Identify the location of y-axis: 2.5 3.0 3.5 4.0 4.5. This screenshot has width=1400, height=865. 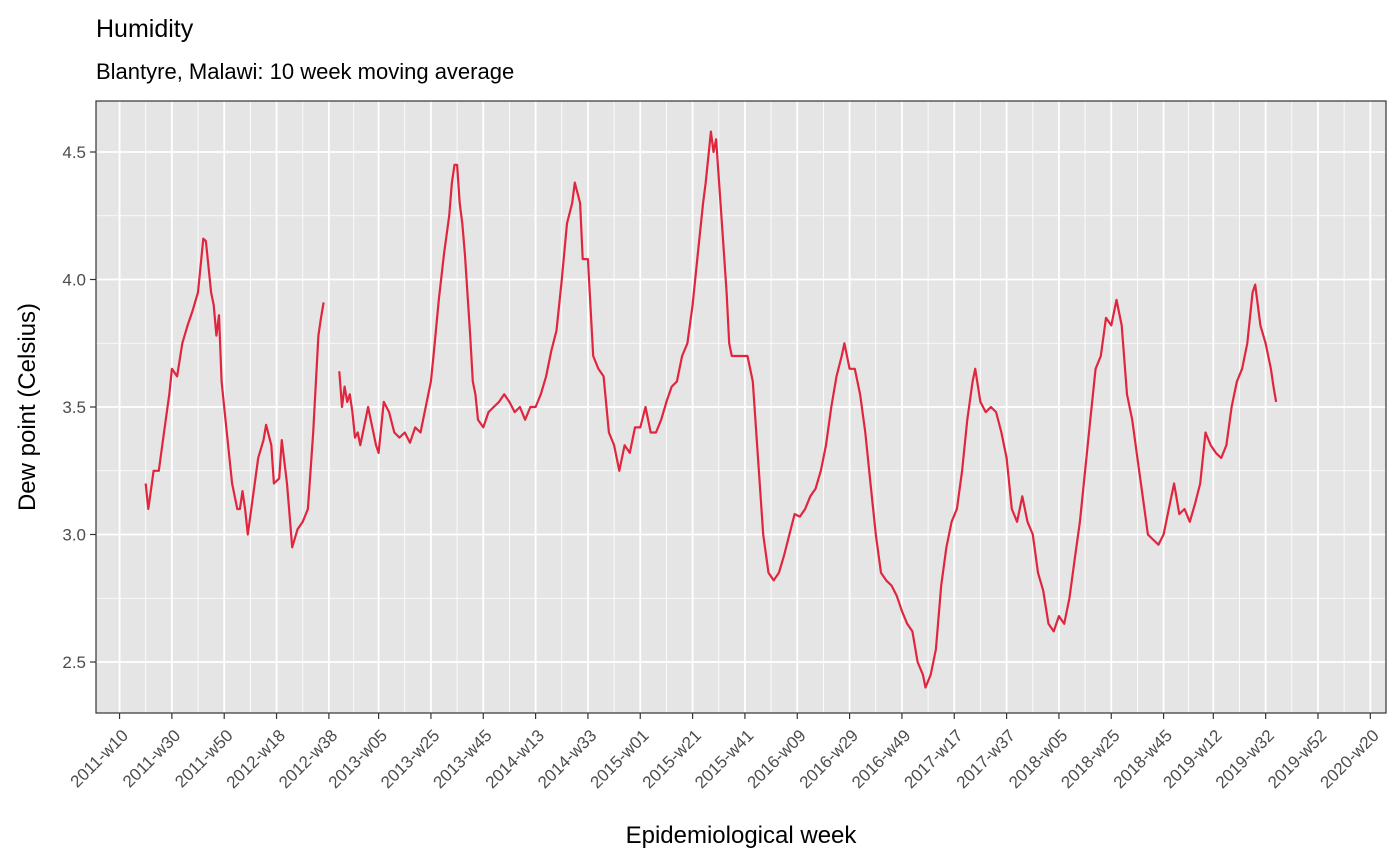
(79, 407).